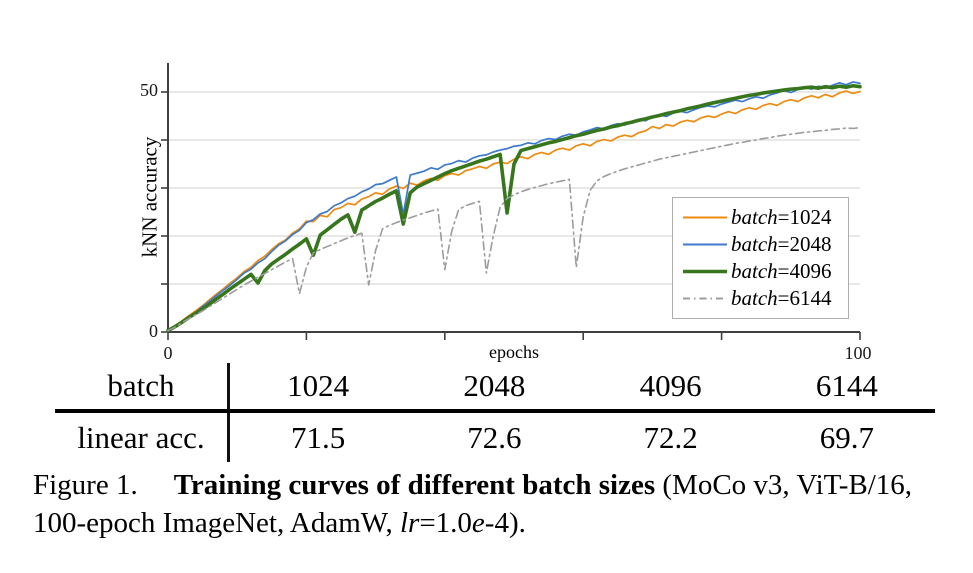 Image resolution: width=973 pixels, height=573 pixels. Describe the element at coordinates (85, 485) in the screenshot. I see `caption-figure-label: Figure 1.` at that location.